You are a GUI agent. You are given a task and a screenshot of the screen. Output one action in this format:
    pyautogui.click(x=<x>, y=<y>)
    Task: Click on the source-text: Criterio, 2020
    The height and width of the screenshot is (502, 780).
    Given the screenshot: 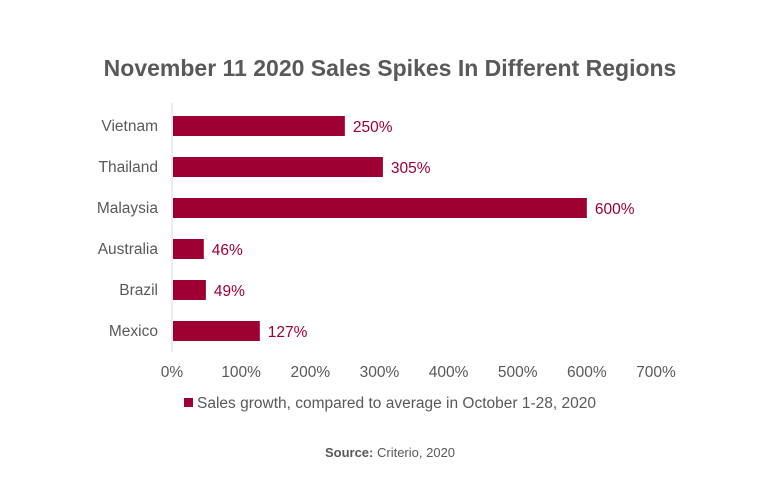 What is the action you would take?
    pyautogui.click(x=414, y=452)
    